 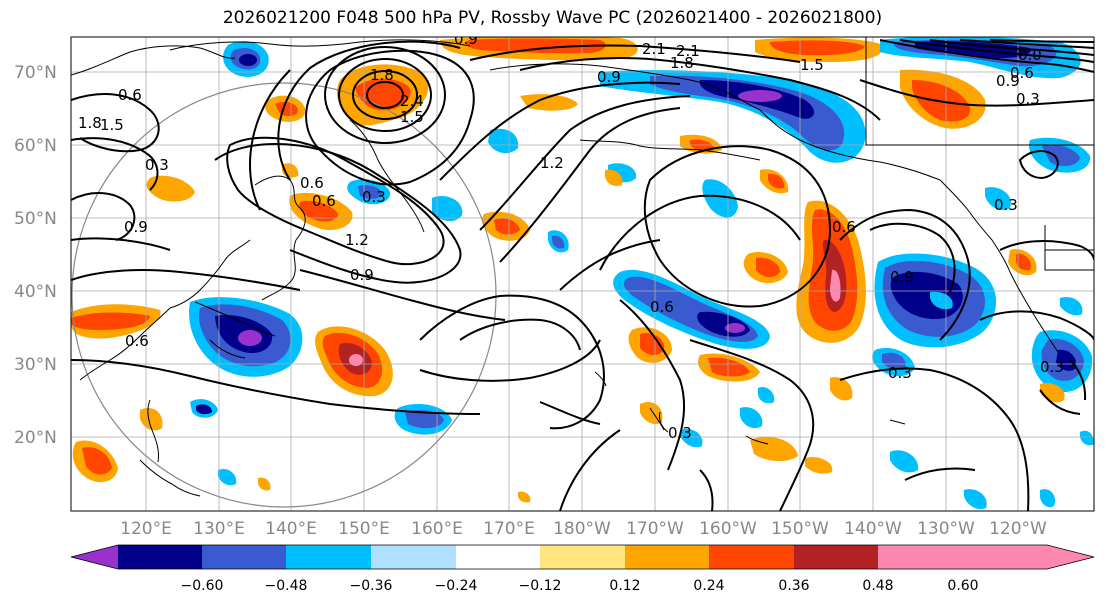 I want to click on lon-label: 150°E, so click(x=364, y=529).